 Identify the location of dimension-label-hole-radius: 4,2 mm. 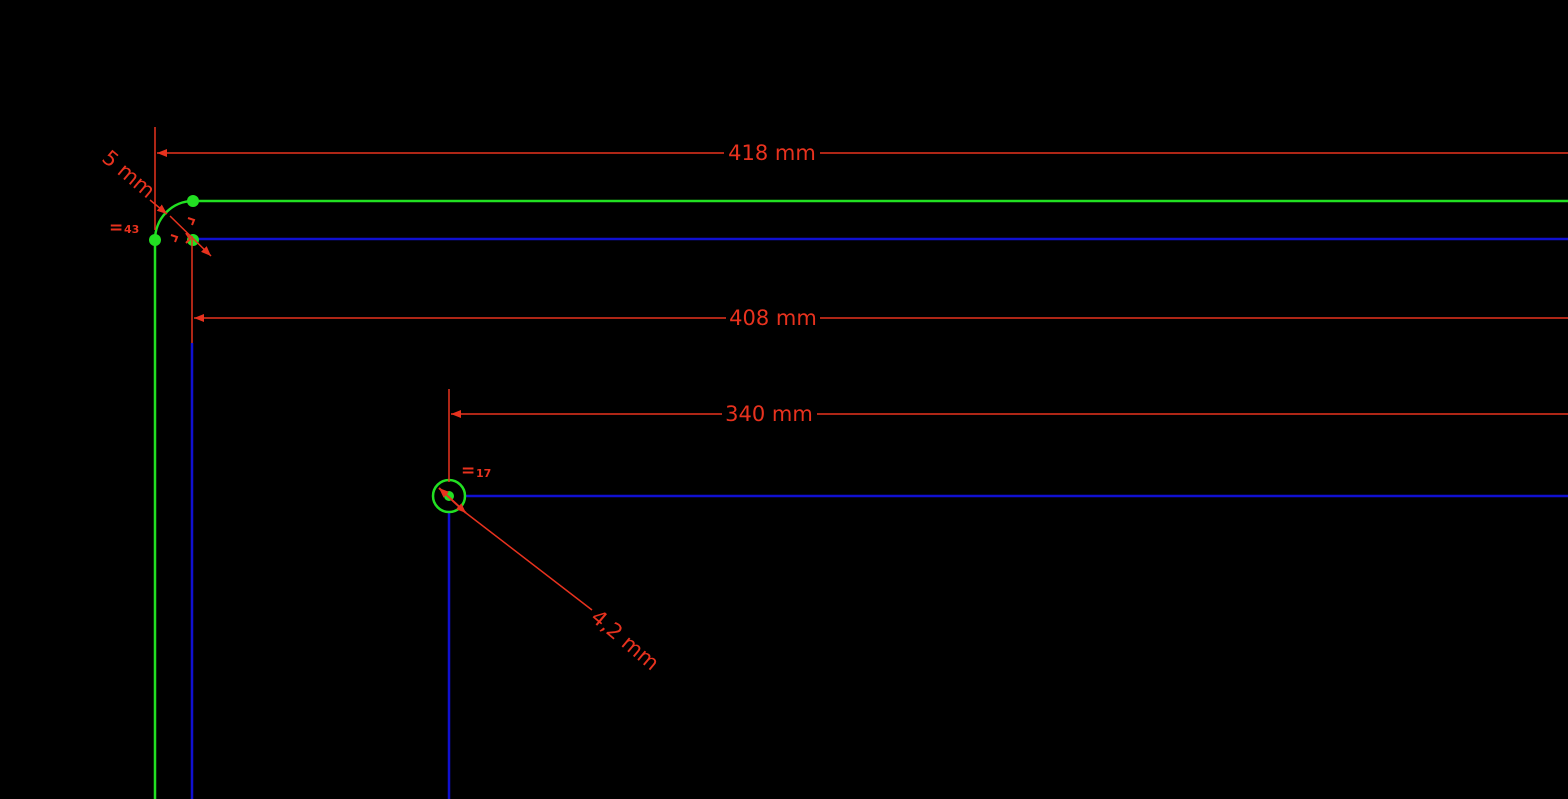
(624, 640).